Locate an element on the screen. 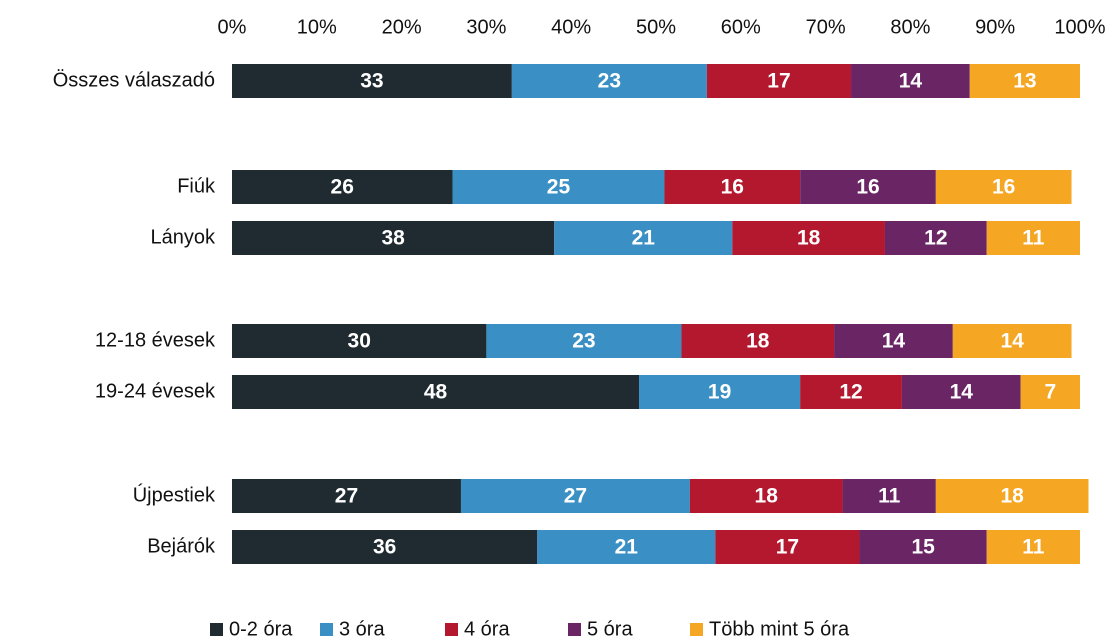  legend-label: Több mint 5 óra is located at coordinates (779, 628).